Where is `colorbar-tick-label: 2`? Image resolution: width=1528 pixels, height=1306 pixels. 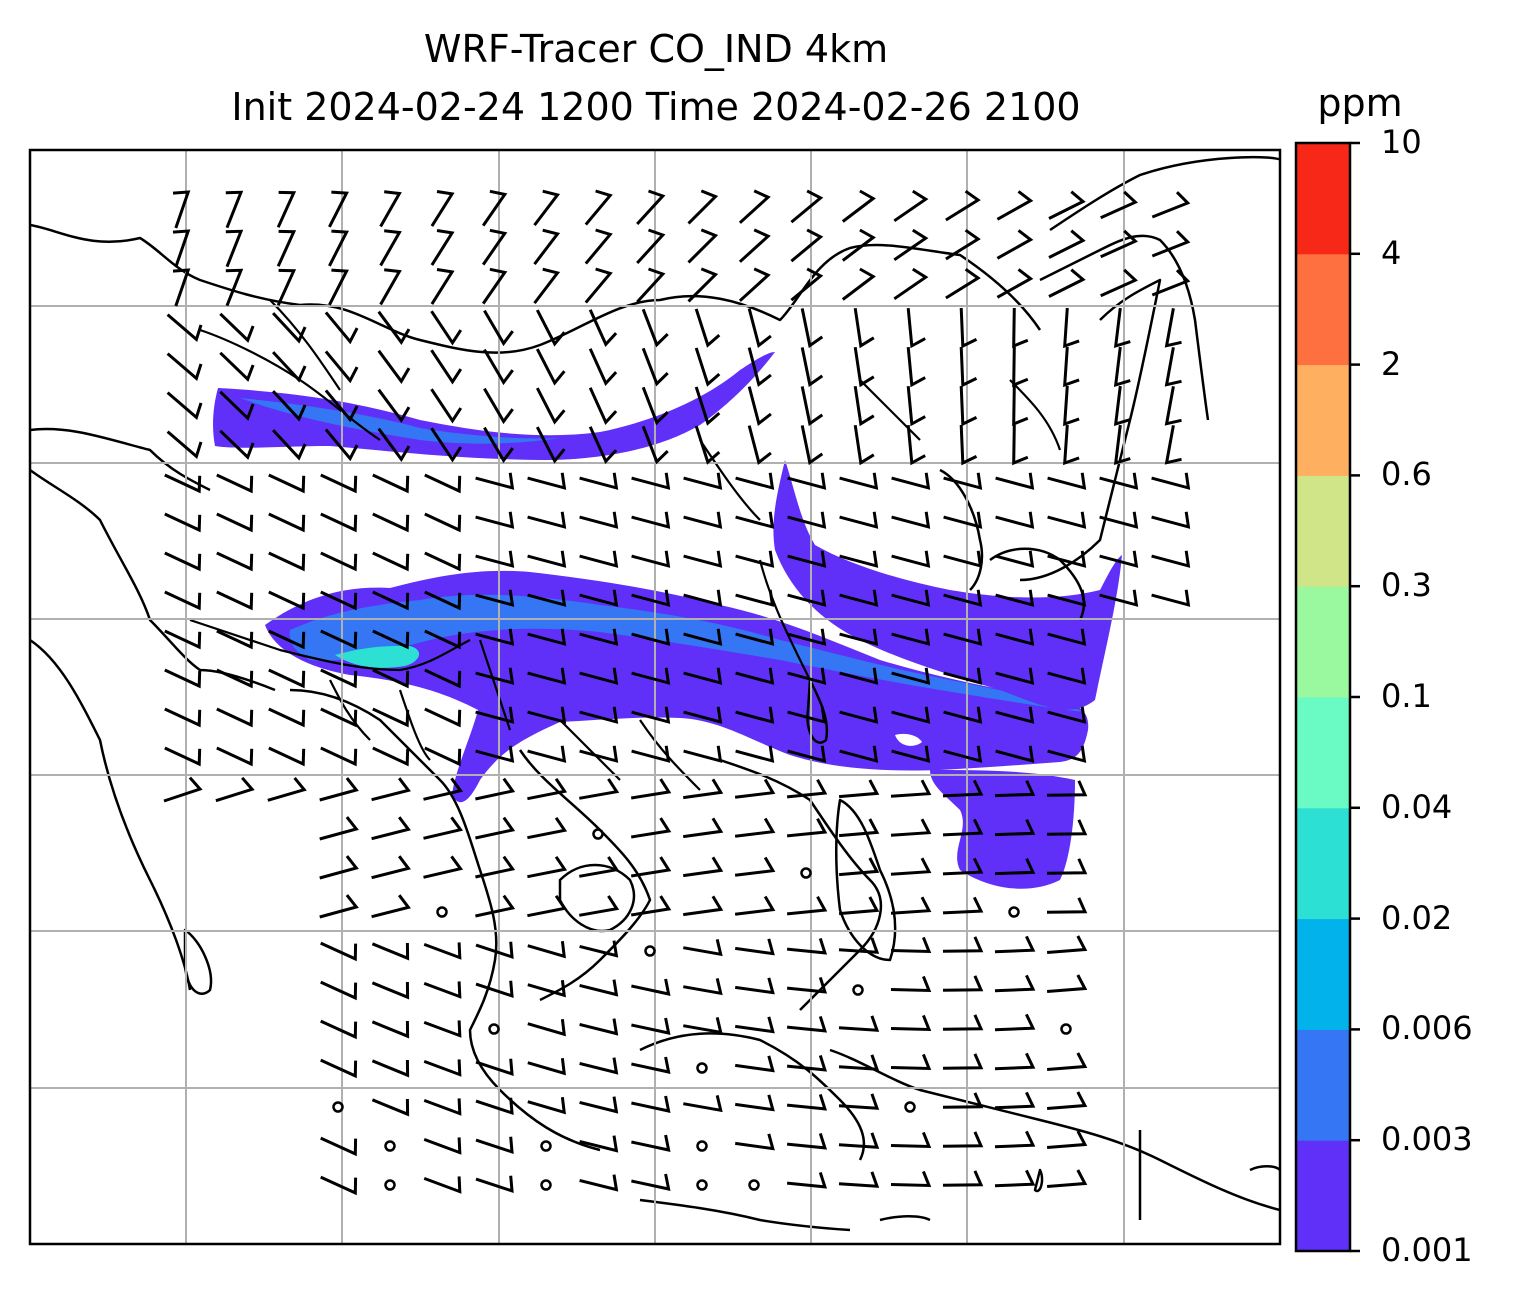 colorbar-tick-label: 2 is located at coordinates (1391, 363).